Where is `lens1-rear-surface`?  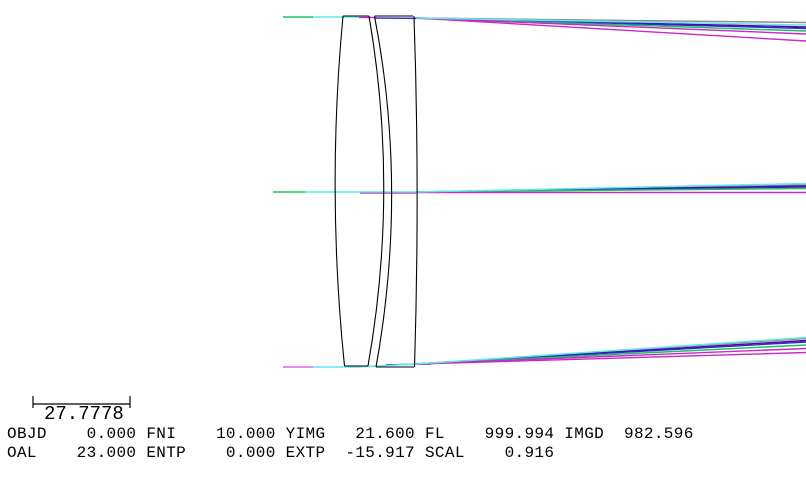 lens1-rear-surface is located at coordinates (376, 191).